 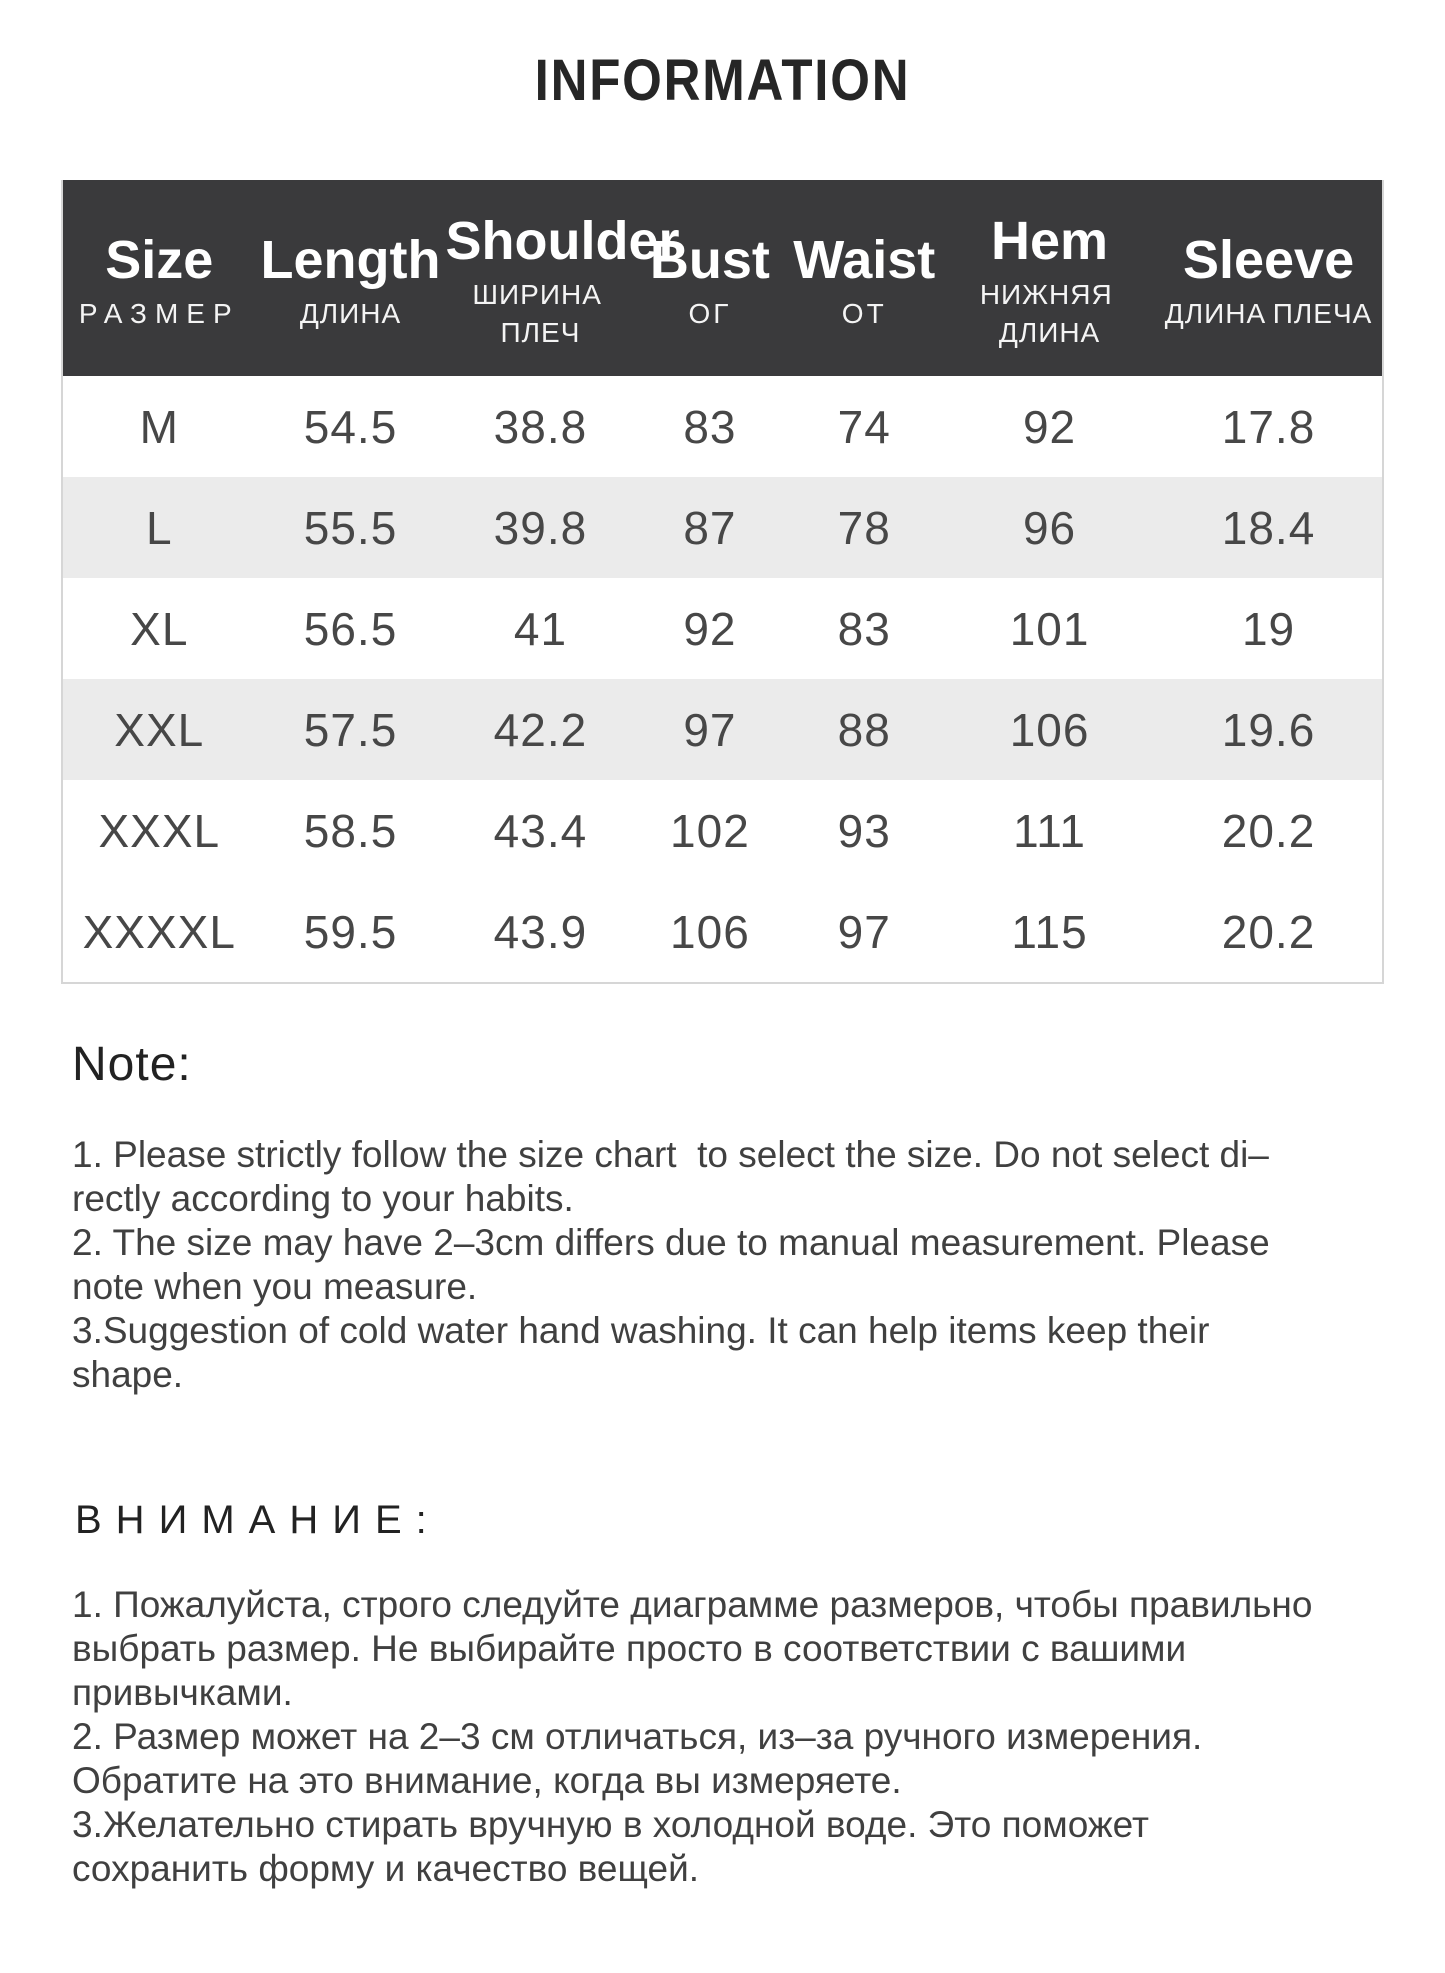 I want to click on notes-heading-ru: ВНИМАНИЕ:, so click(x=258, y=1520).